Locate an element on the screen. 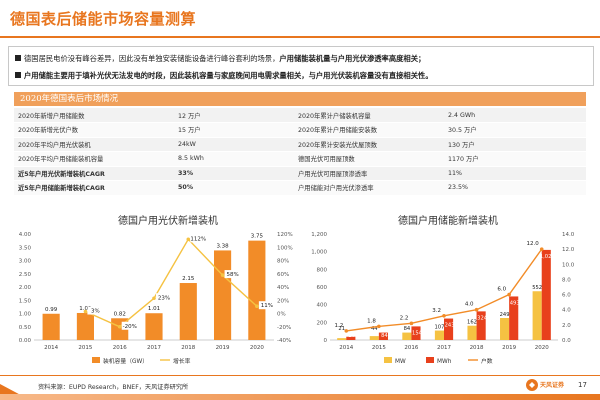 This screenshot has height=400, width=600. x-tick-label: 2014 is located at coordinates (346, 348).